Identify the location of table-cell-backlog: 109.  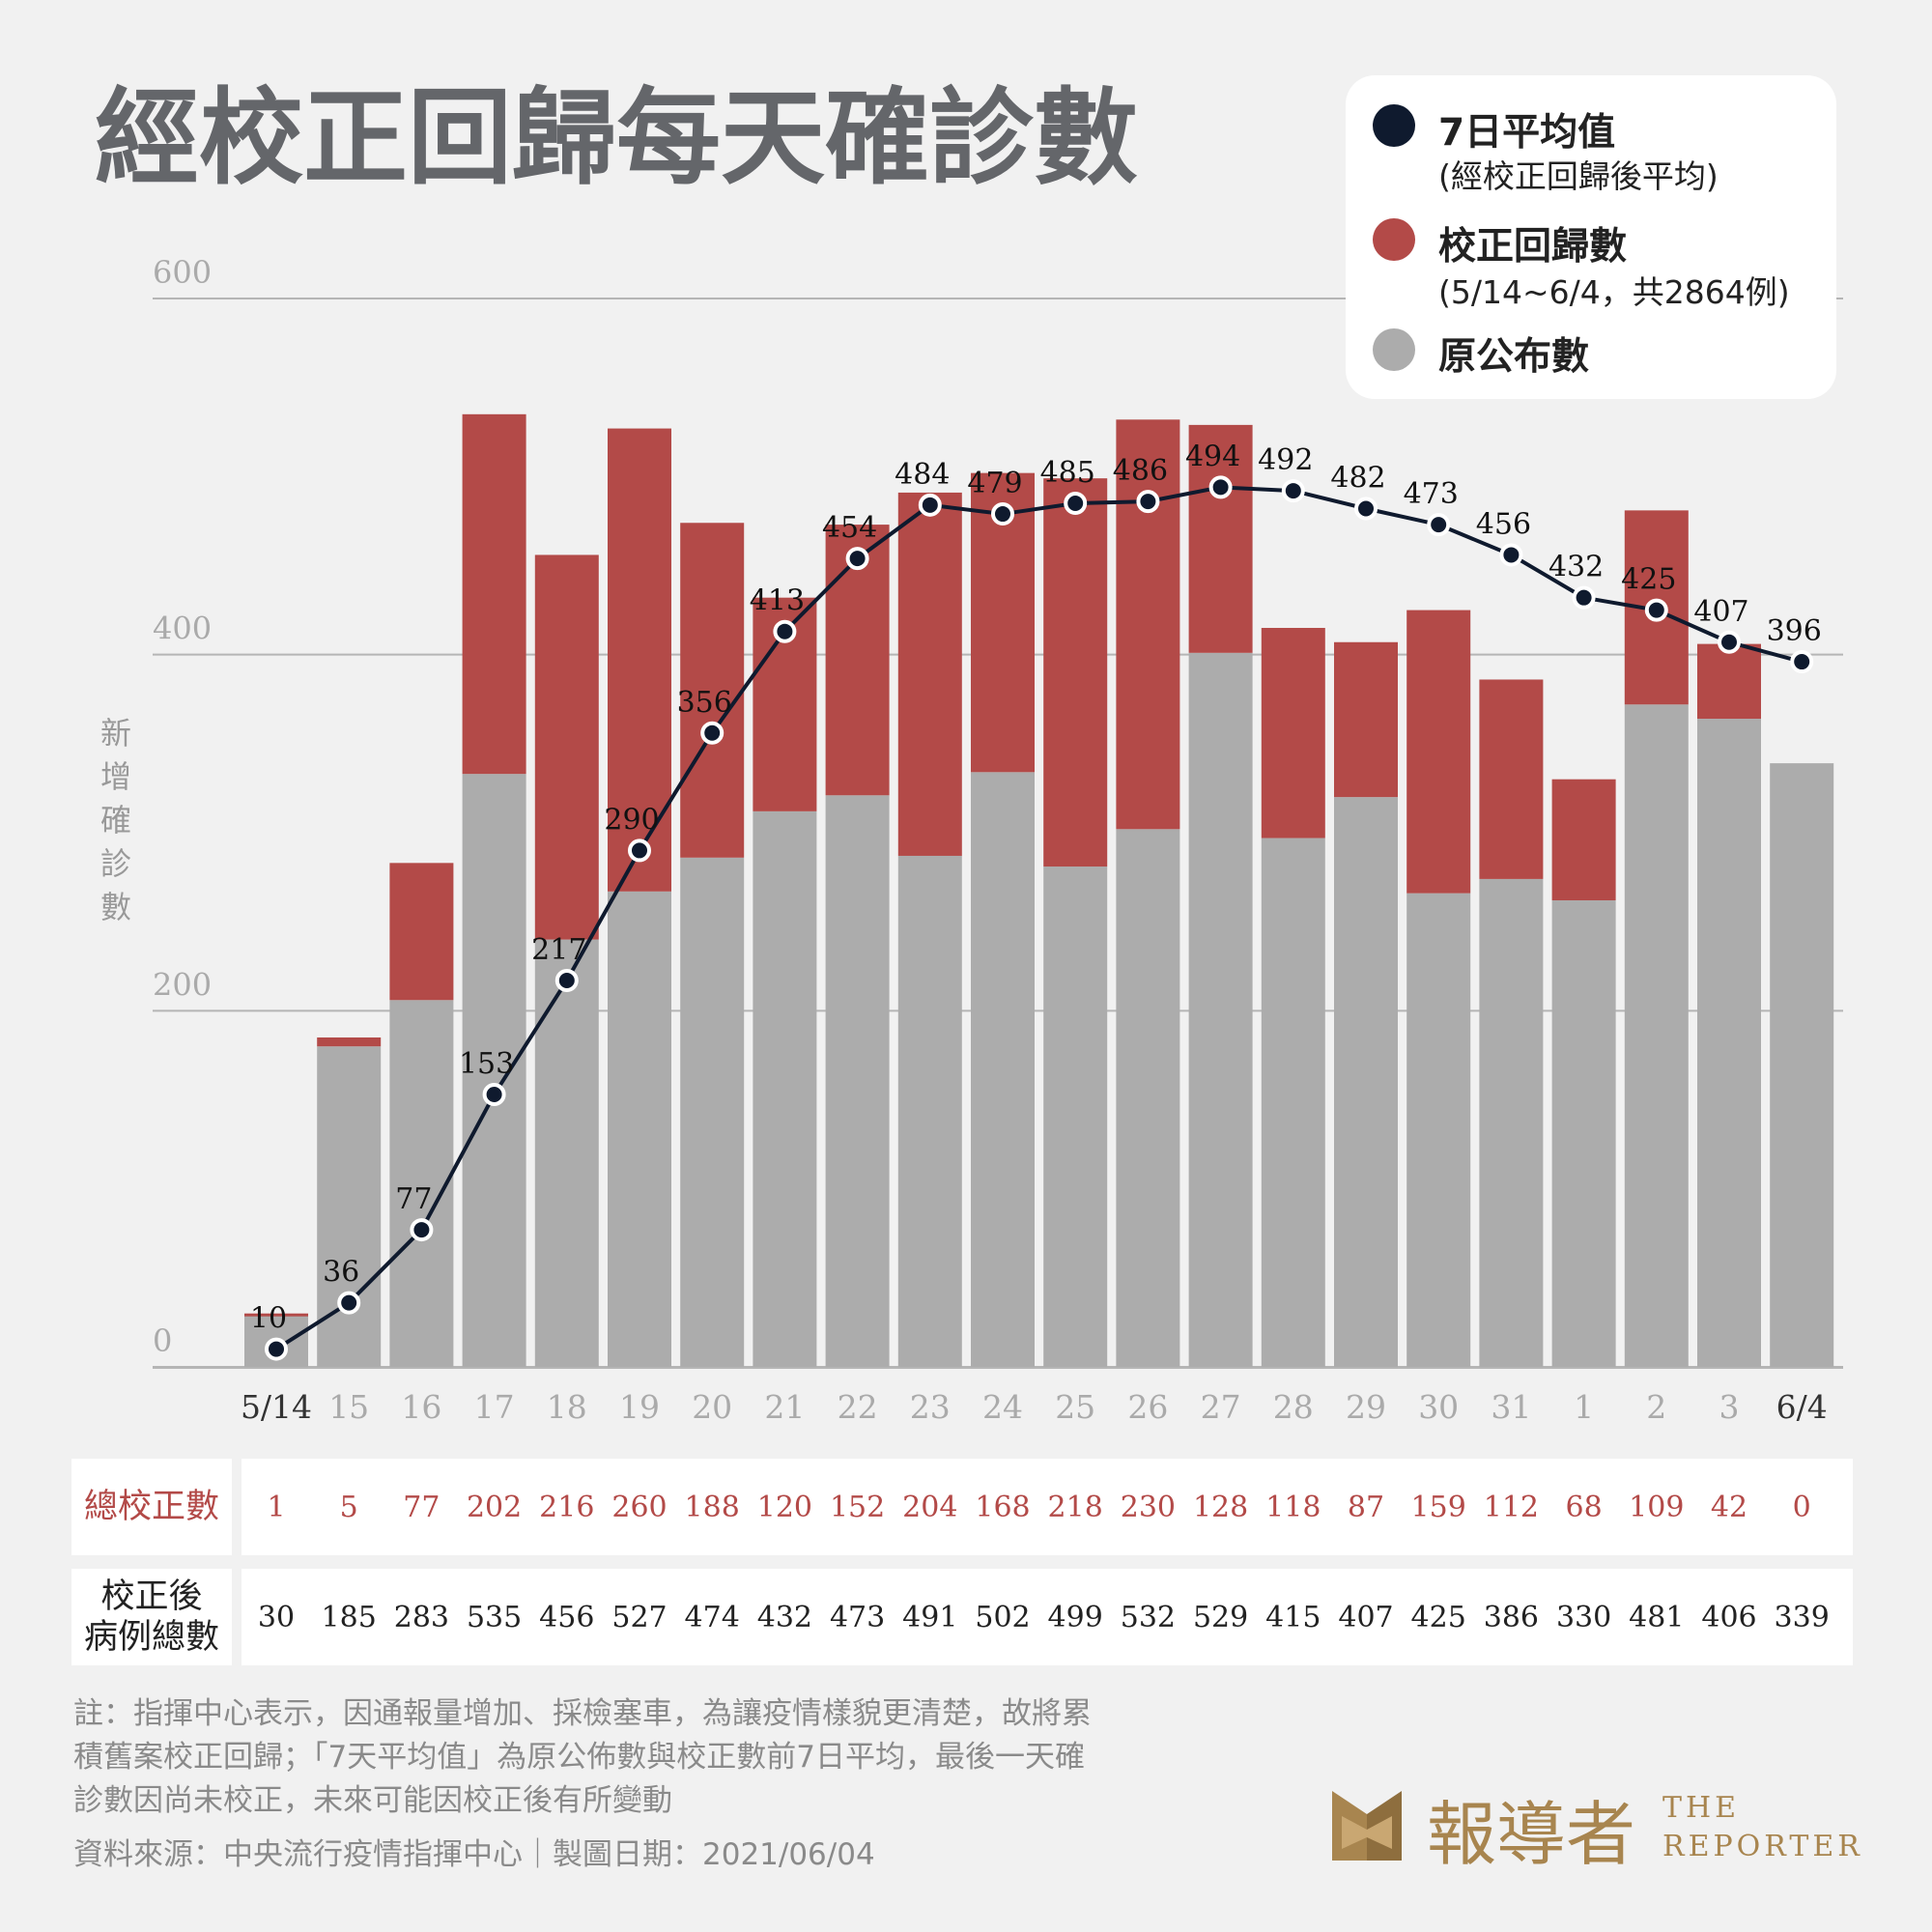
(1657, 1507).